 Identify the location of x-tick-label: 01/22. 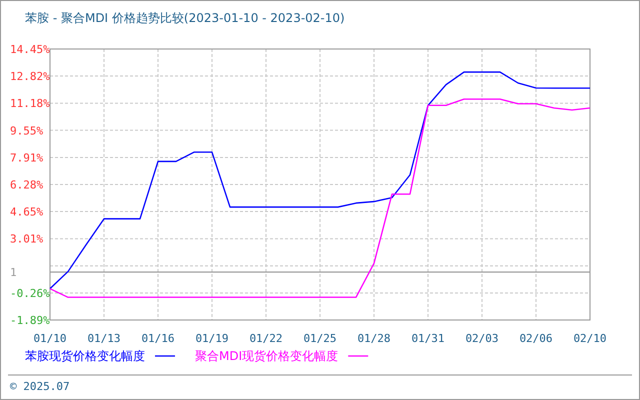
(266, 338).